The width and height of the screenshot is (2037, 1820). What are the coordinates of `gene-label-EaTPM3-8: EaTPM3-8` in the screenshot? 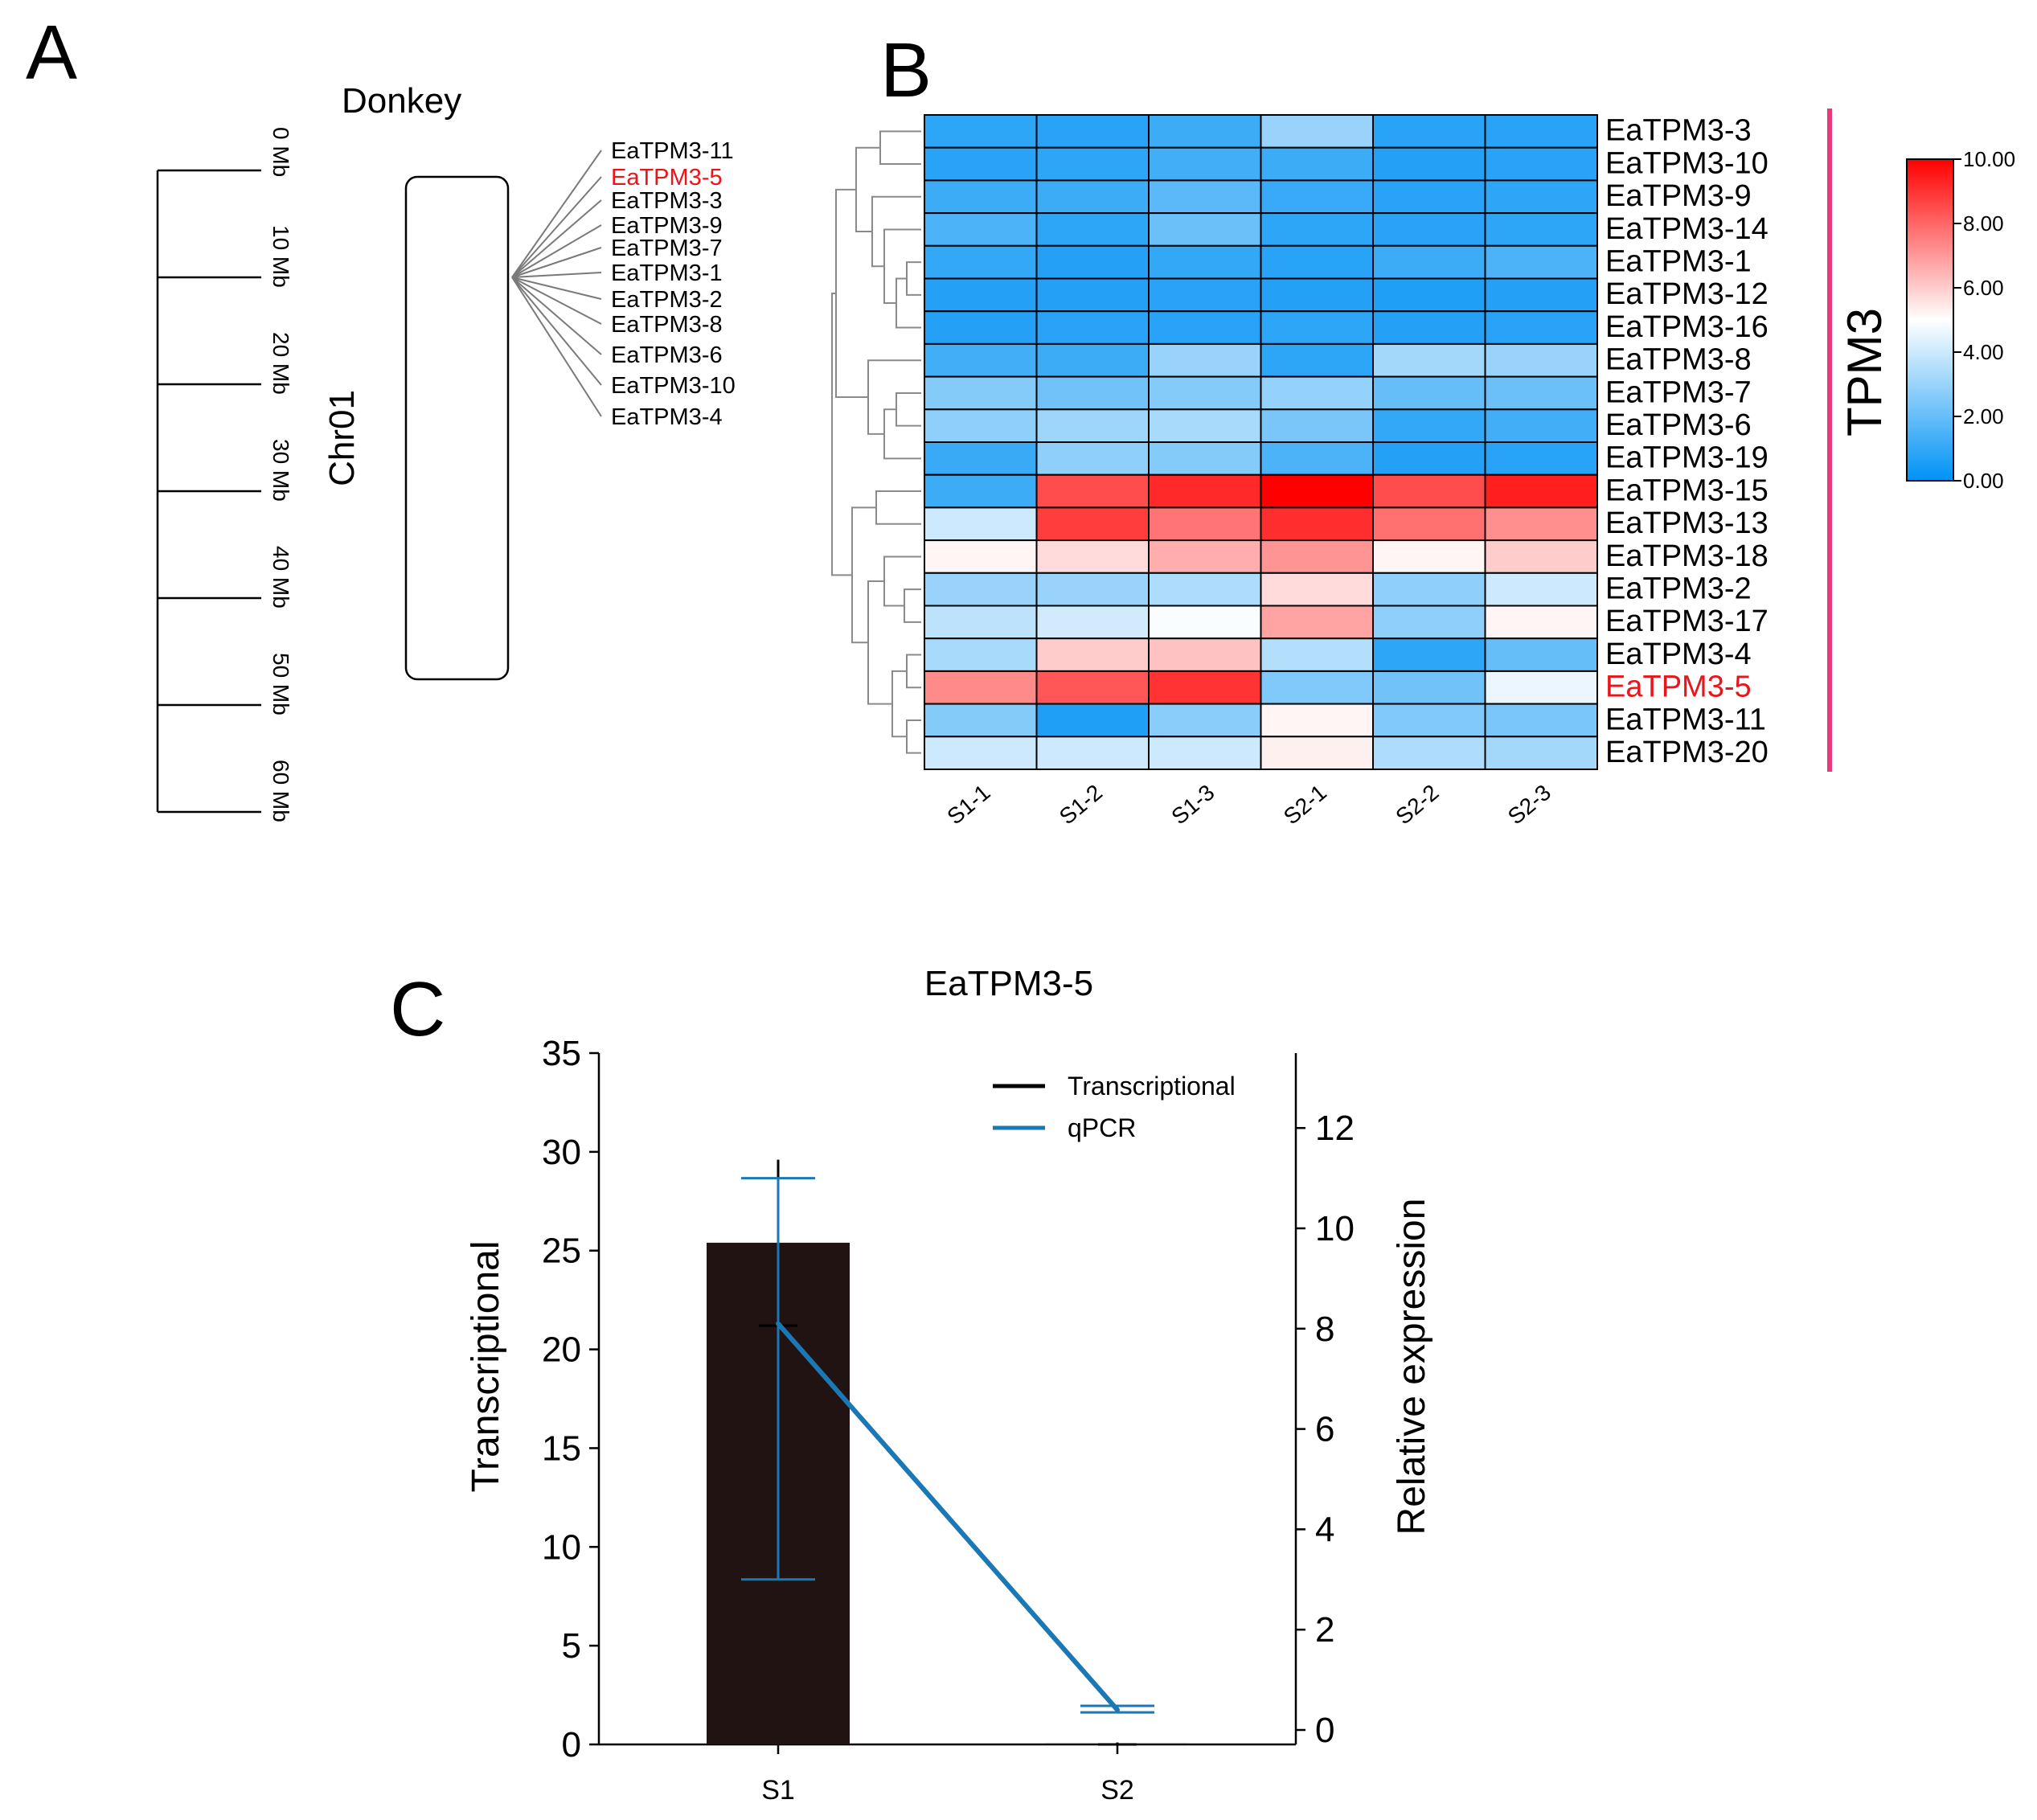 It's located at (667, 325).